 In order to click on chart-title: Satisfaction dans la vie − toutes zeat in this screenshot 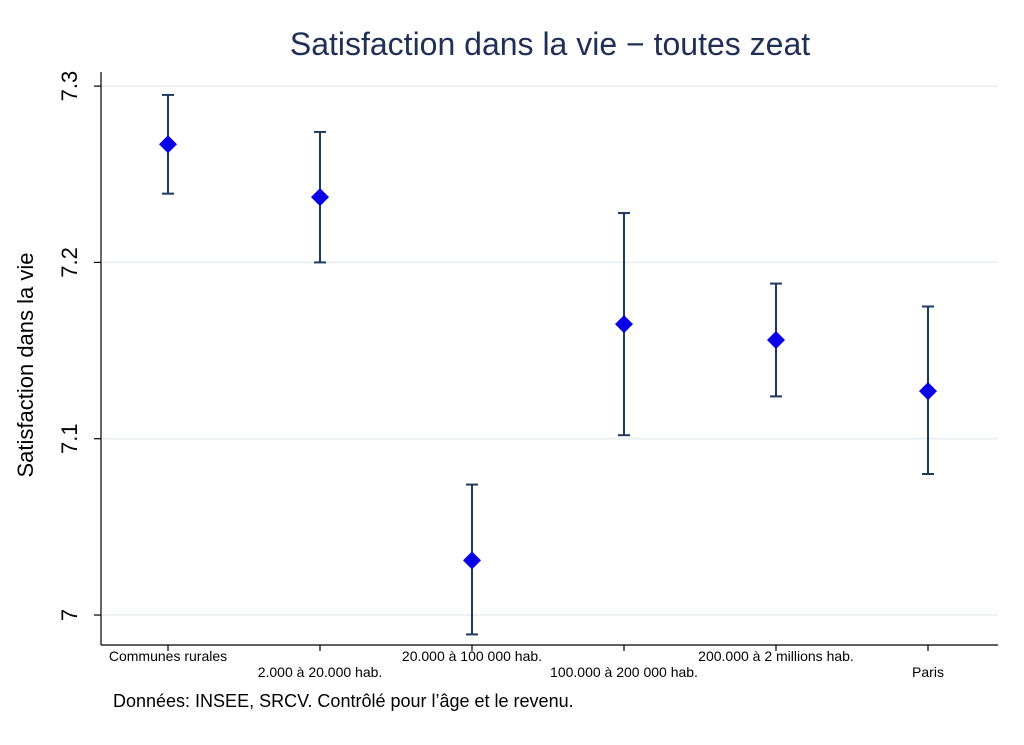, I will do `click(550, 44)`.